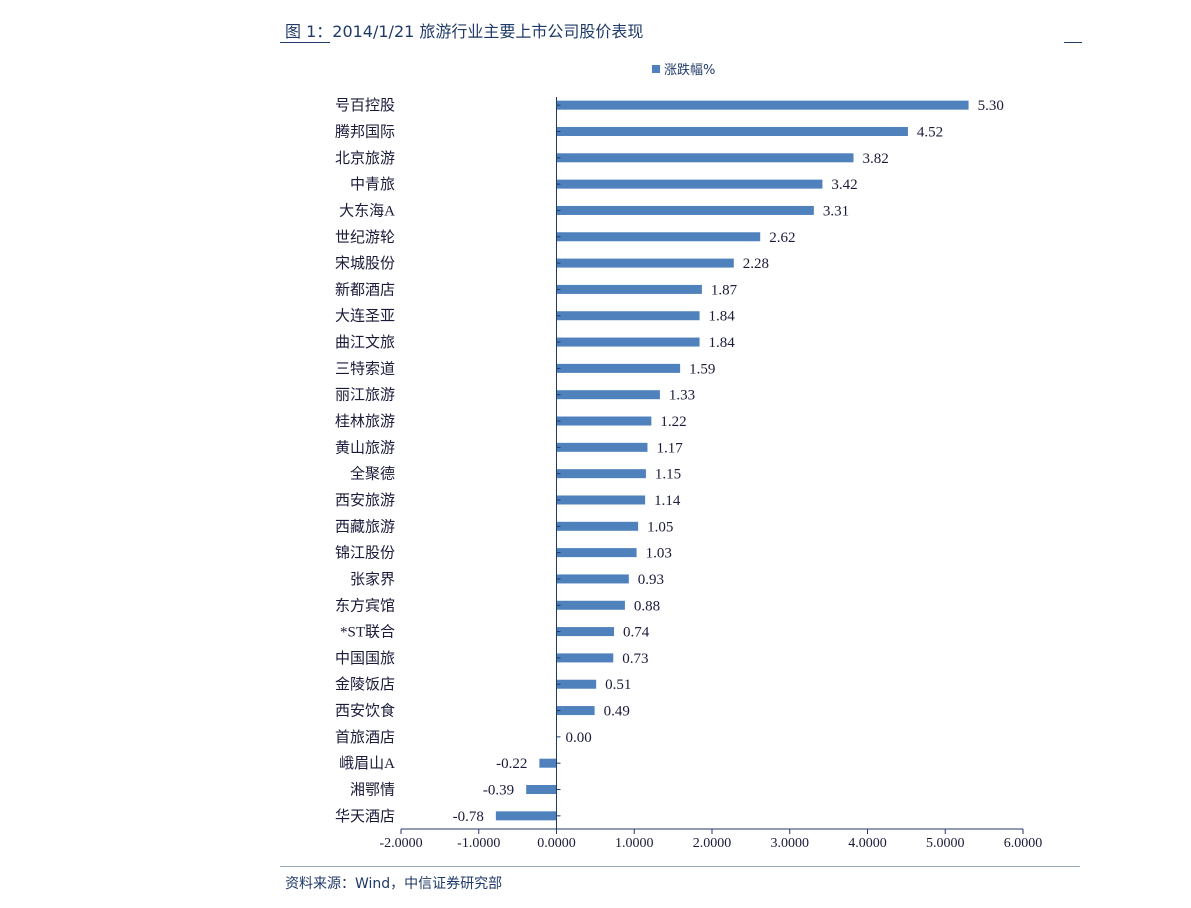 The width and height of the screenshot is (1191, 908). Describe the element at coordinates (365, 158) in the screenshot. I see `category-label: 北京旅游` at that location.